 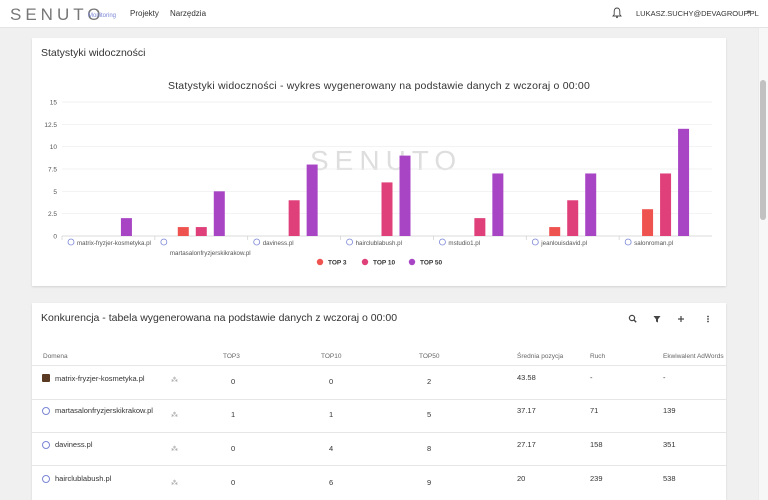 What do you see at coordinates (594, 410) in the screenshot?
I see `cell-traffic: 71` at bounding box center [594, 410].